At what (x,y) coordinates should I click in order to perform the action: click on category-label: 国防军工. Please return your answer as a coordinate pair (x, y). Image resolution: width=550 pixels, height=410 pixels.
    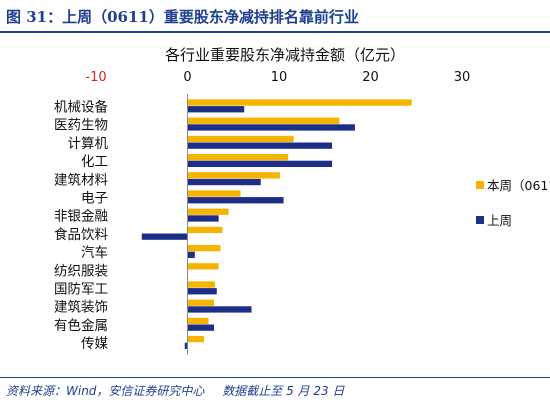
    Looking at the image, I should click on (81, 290).